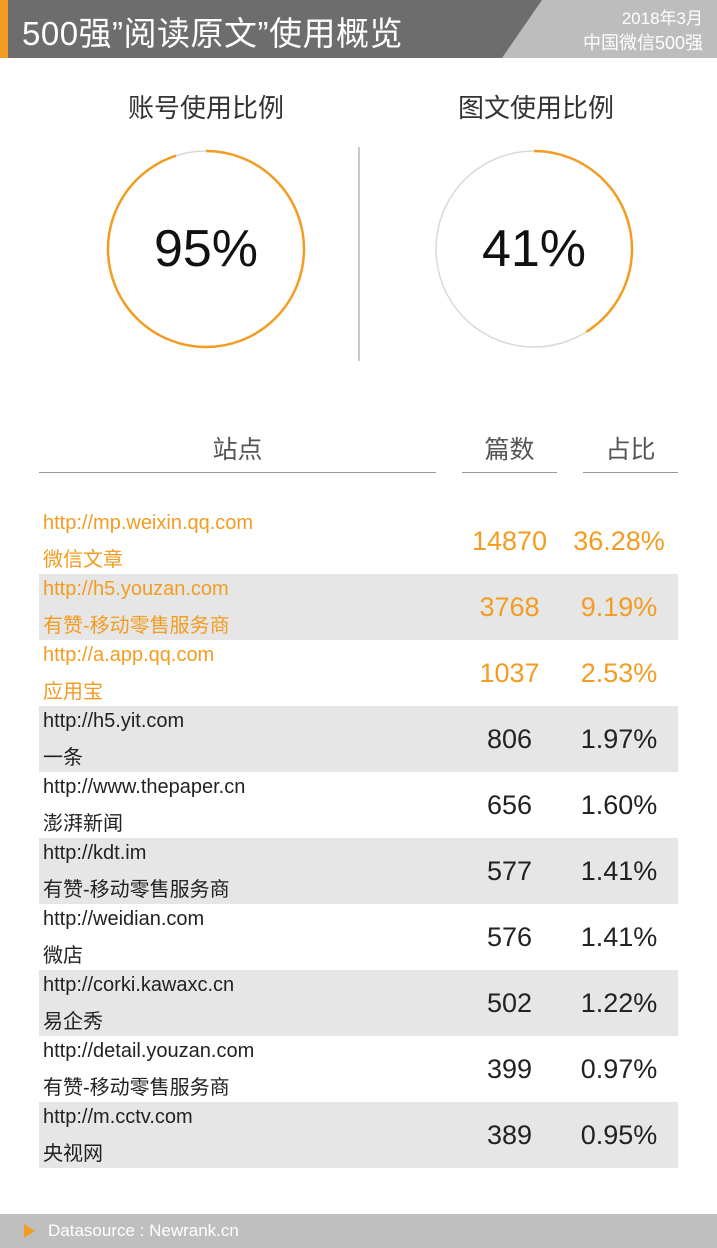 The image size is (717, 1248). I want to click on table-row: http://h5.yit.com 一条 806 1.97%, so click(358, 739).